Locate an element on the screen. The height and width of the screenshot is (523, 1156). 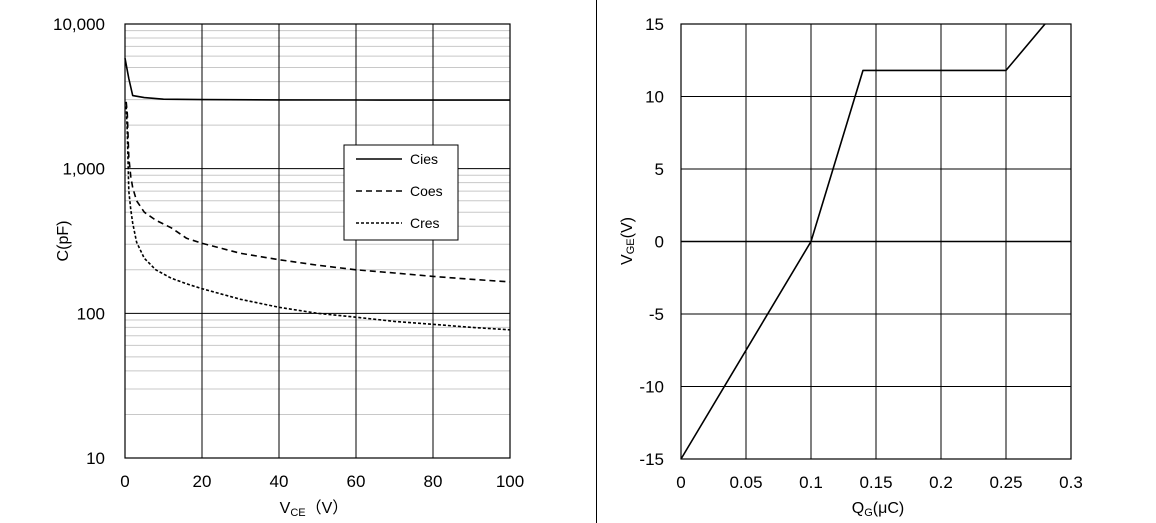
x-axis-title-sub: G is located at coordinates (868, 513).